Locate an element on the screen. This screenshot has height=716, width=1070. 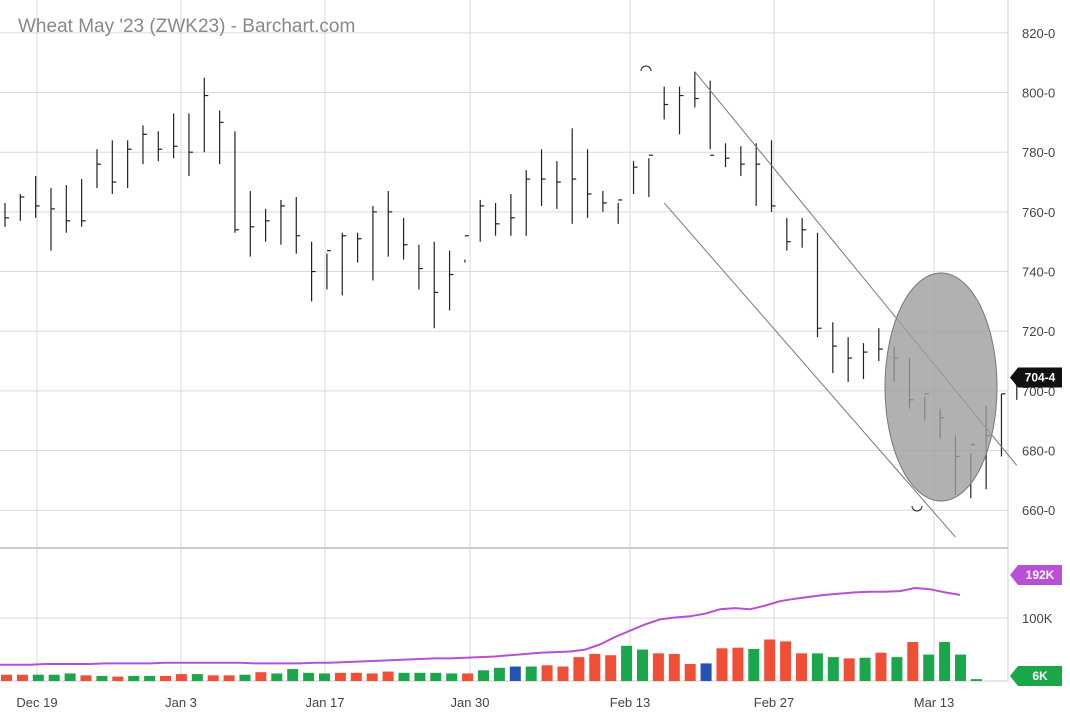
volume-last-badge-shape is located at coordinates (1036, 676).